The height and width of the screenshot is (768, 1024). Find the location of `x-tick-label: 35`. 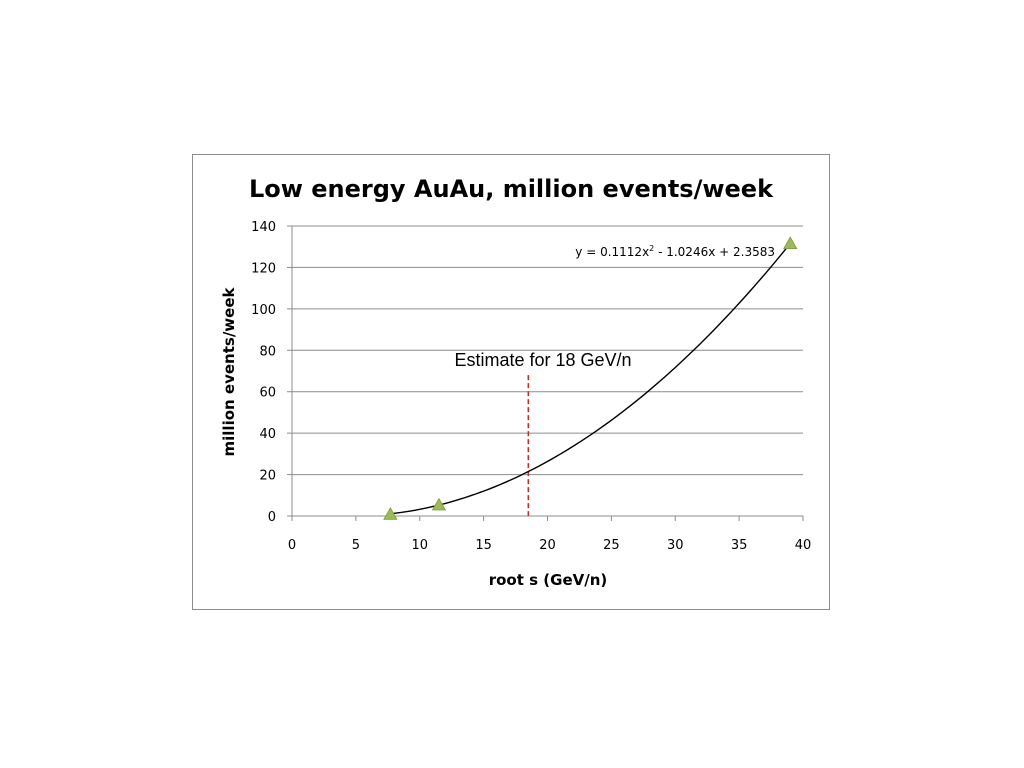

x-tick-label: 35 is located at coordinates (739, 545).